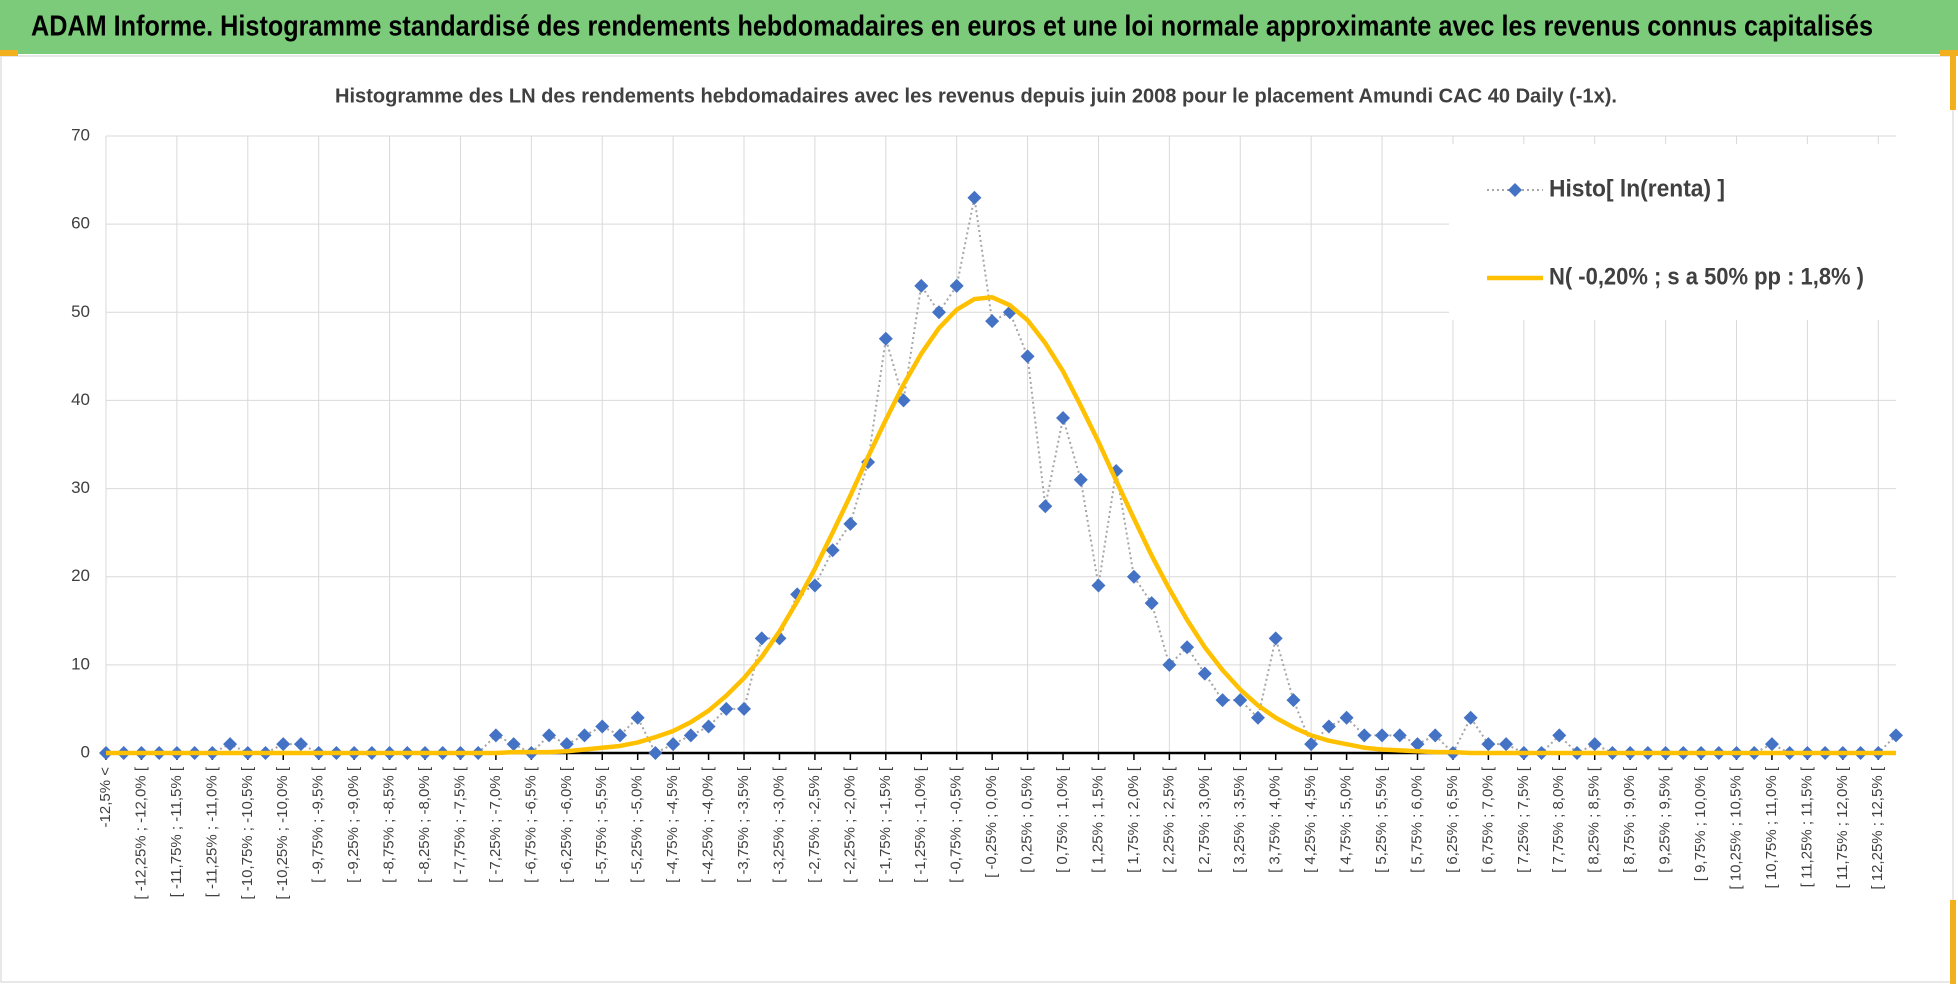  I want to click on x-tick-label: [ -8,25% ; -8,0% [, so click(424, 824).